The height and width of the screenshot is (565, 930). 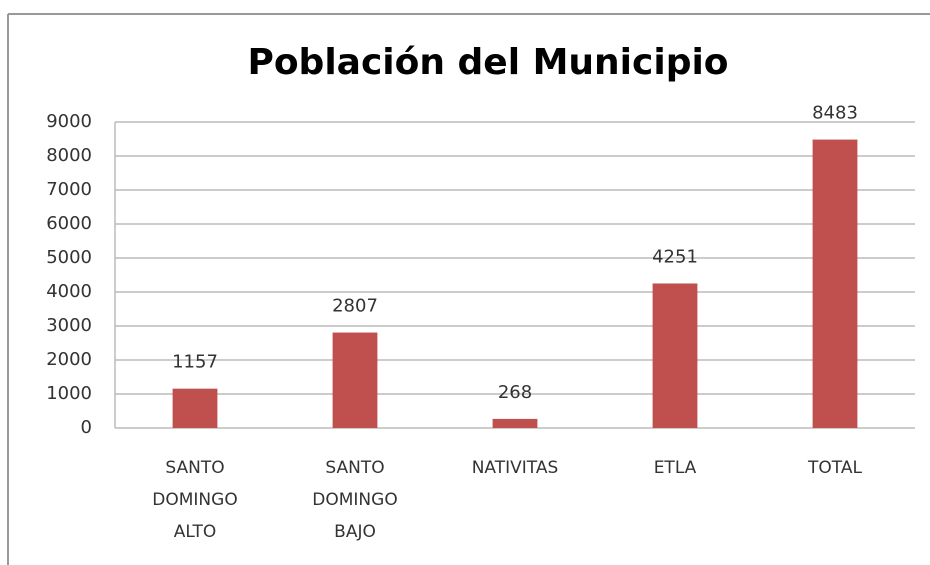 I want to click on x-tick-label: SANTO DOMINGO ALTO, so click(x=195, y=500).